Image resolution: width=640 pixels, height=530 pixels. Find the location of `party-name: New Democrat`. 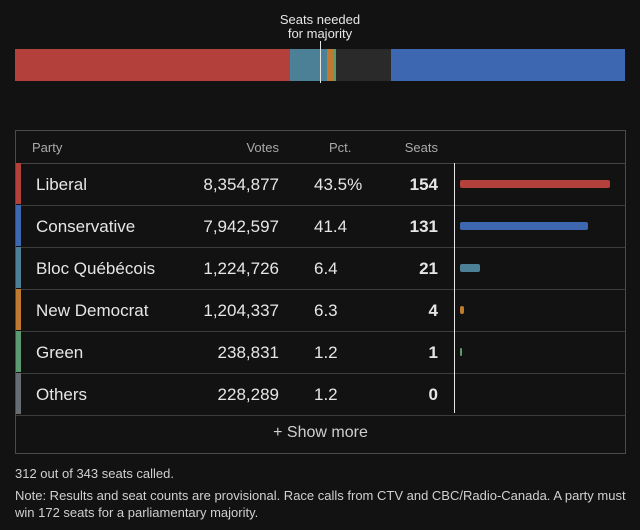

party-name: New Democrat is located at coordinates (92, 310).